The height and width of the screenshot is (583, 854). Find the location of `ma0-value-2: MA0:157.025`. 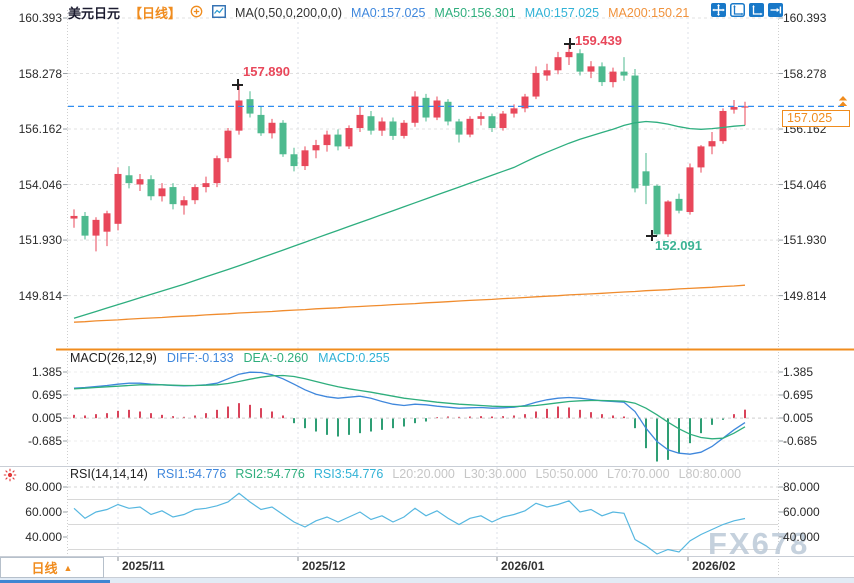

ma0-value-2: MA0:157.025 is located at coordinates (562, 12).